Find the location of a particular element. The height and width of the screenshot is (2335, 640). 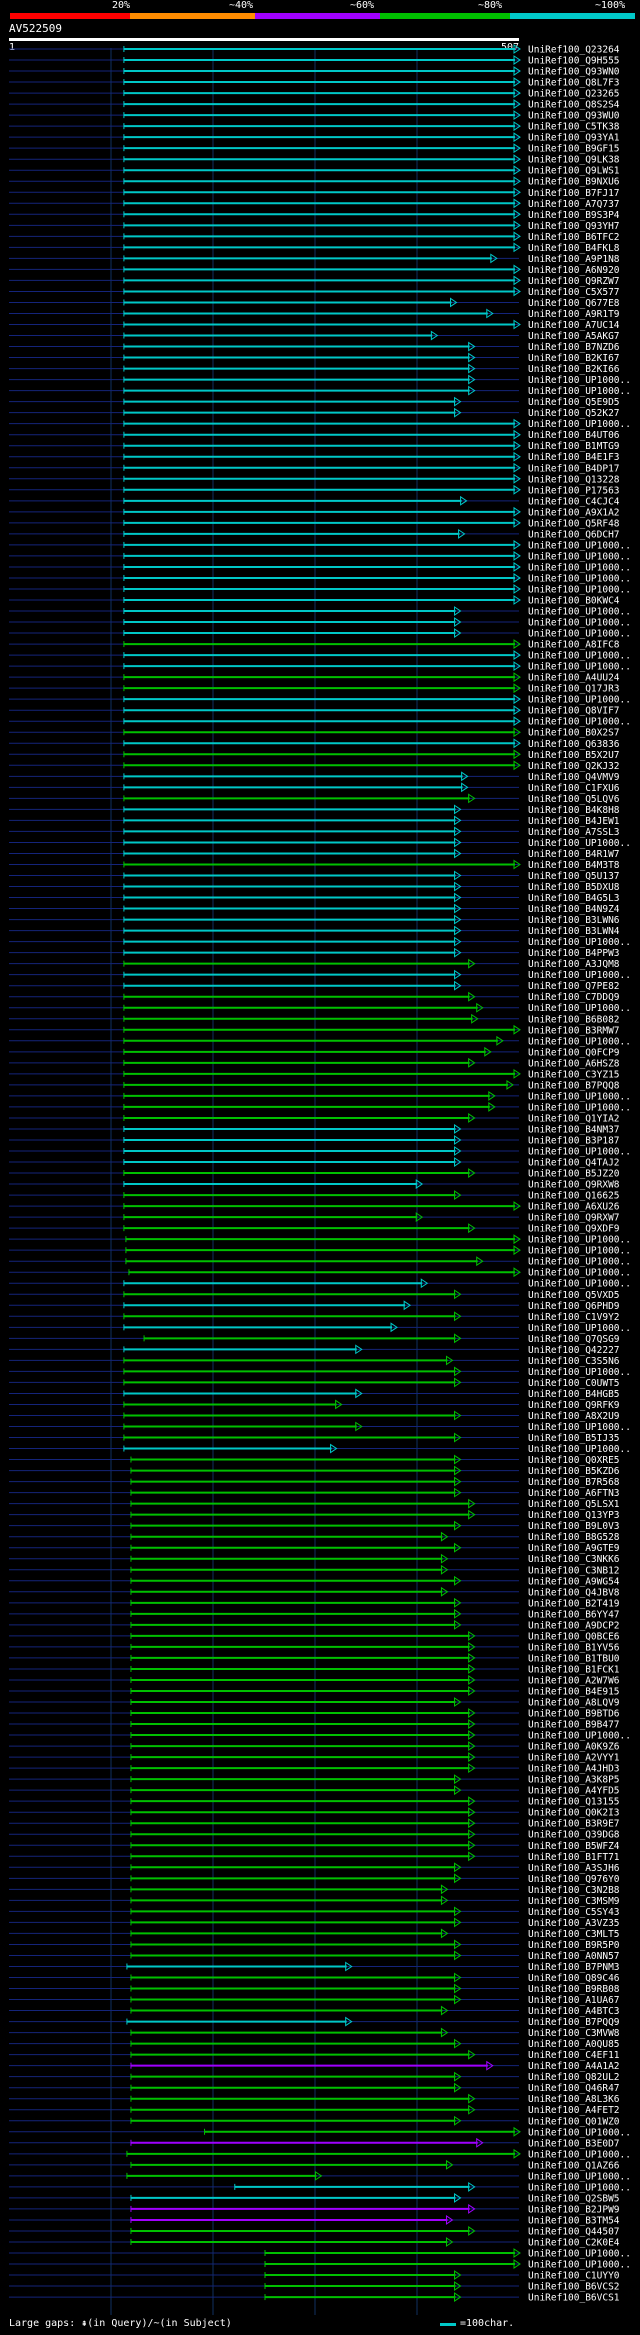

hit-row: UniRef100_A6FTN3 is located at coordinates (314, 1493).